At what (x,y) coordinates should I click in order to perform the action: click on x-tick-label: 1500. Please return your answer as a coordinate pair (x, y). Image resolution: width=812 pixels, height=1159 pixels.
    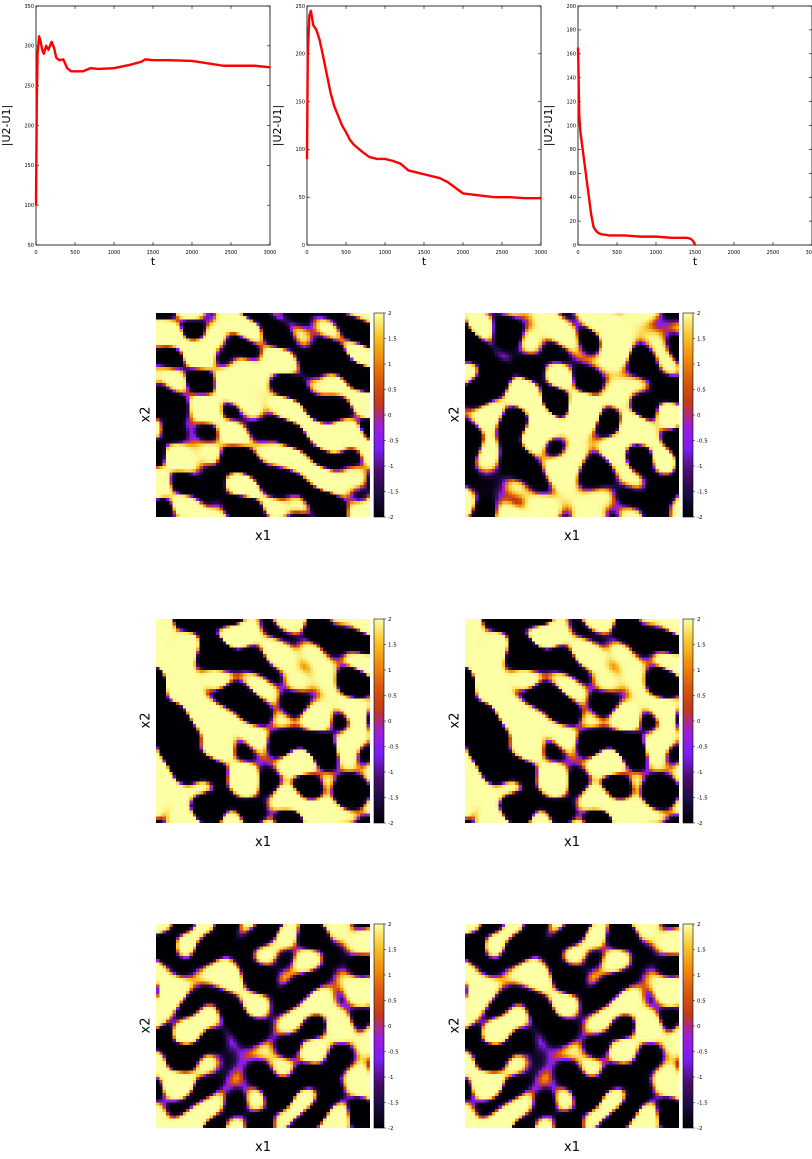
    Looking at the image, I should click on (153, 253).